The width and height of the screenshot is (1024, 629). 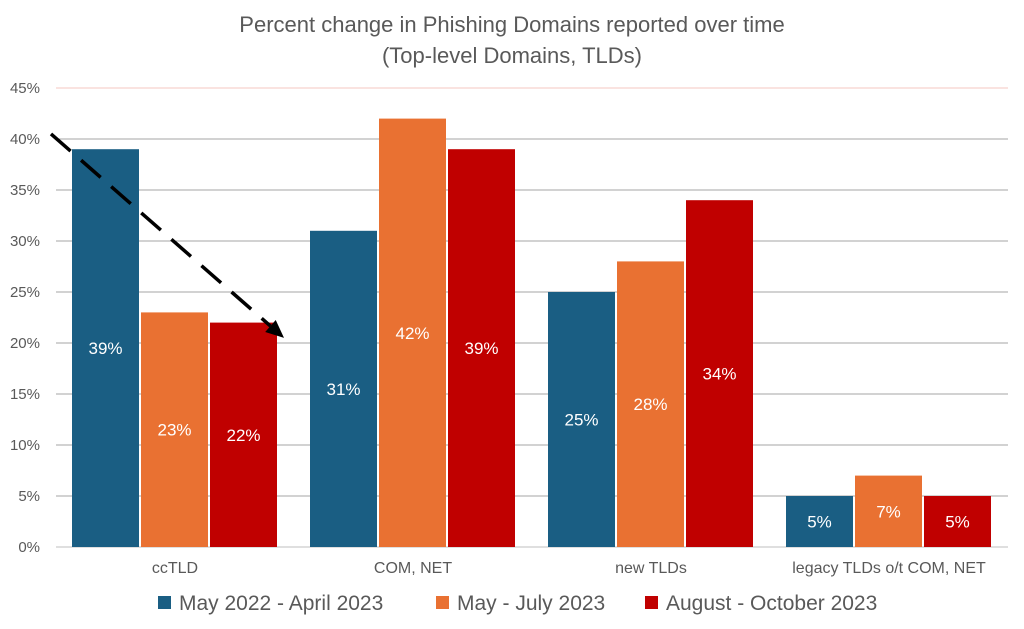 What do you see at coordinates (281, 603) in the screenshot?
I see `legend-label: May 2022 - April 2023` at bounding box center [281, 603].